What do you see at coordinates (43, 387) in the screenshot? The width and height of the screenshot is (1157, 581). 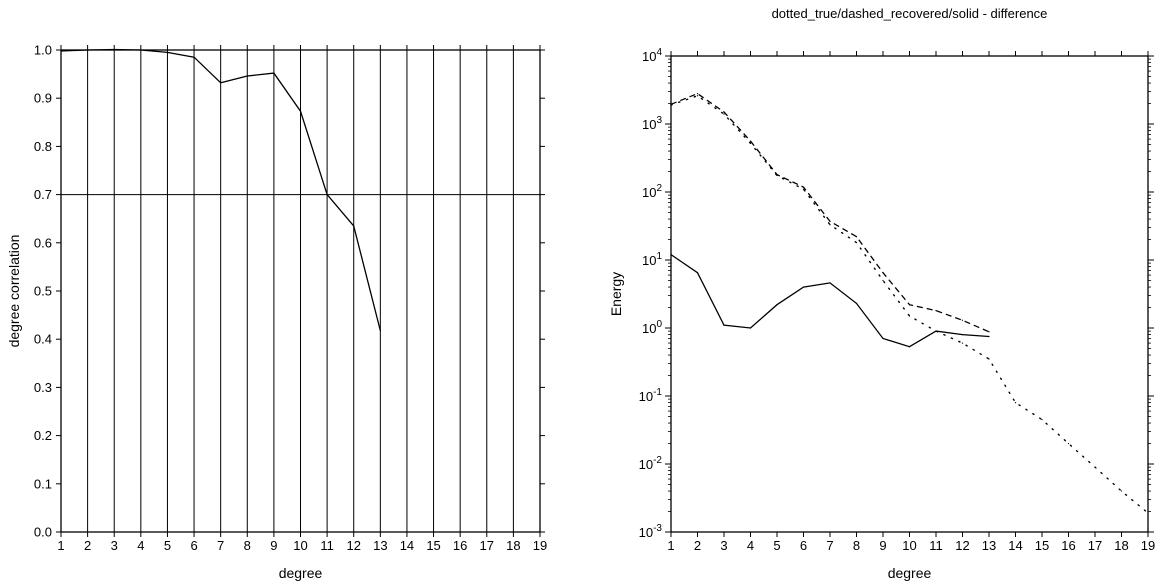 I see `y-tick-label: 0.3` at bounding box center [43, 387].